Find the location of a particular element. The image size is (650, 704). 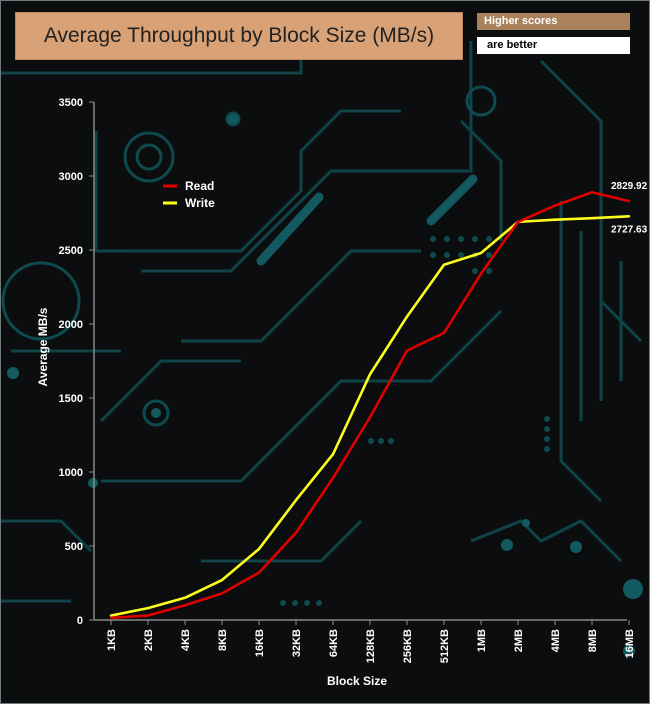

x-tick-label: 64KB is located at coordinates (334, 643).